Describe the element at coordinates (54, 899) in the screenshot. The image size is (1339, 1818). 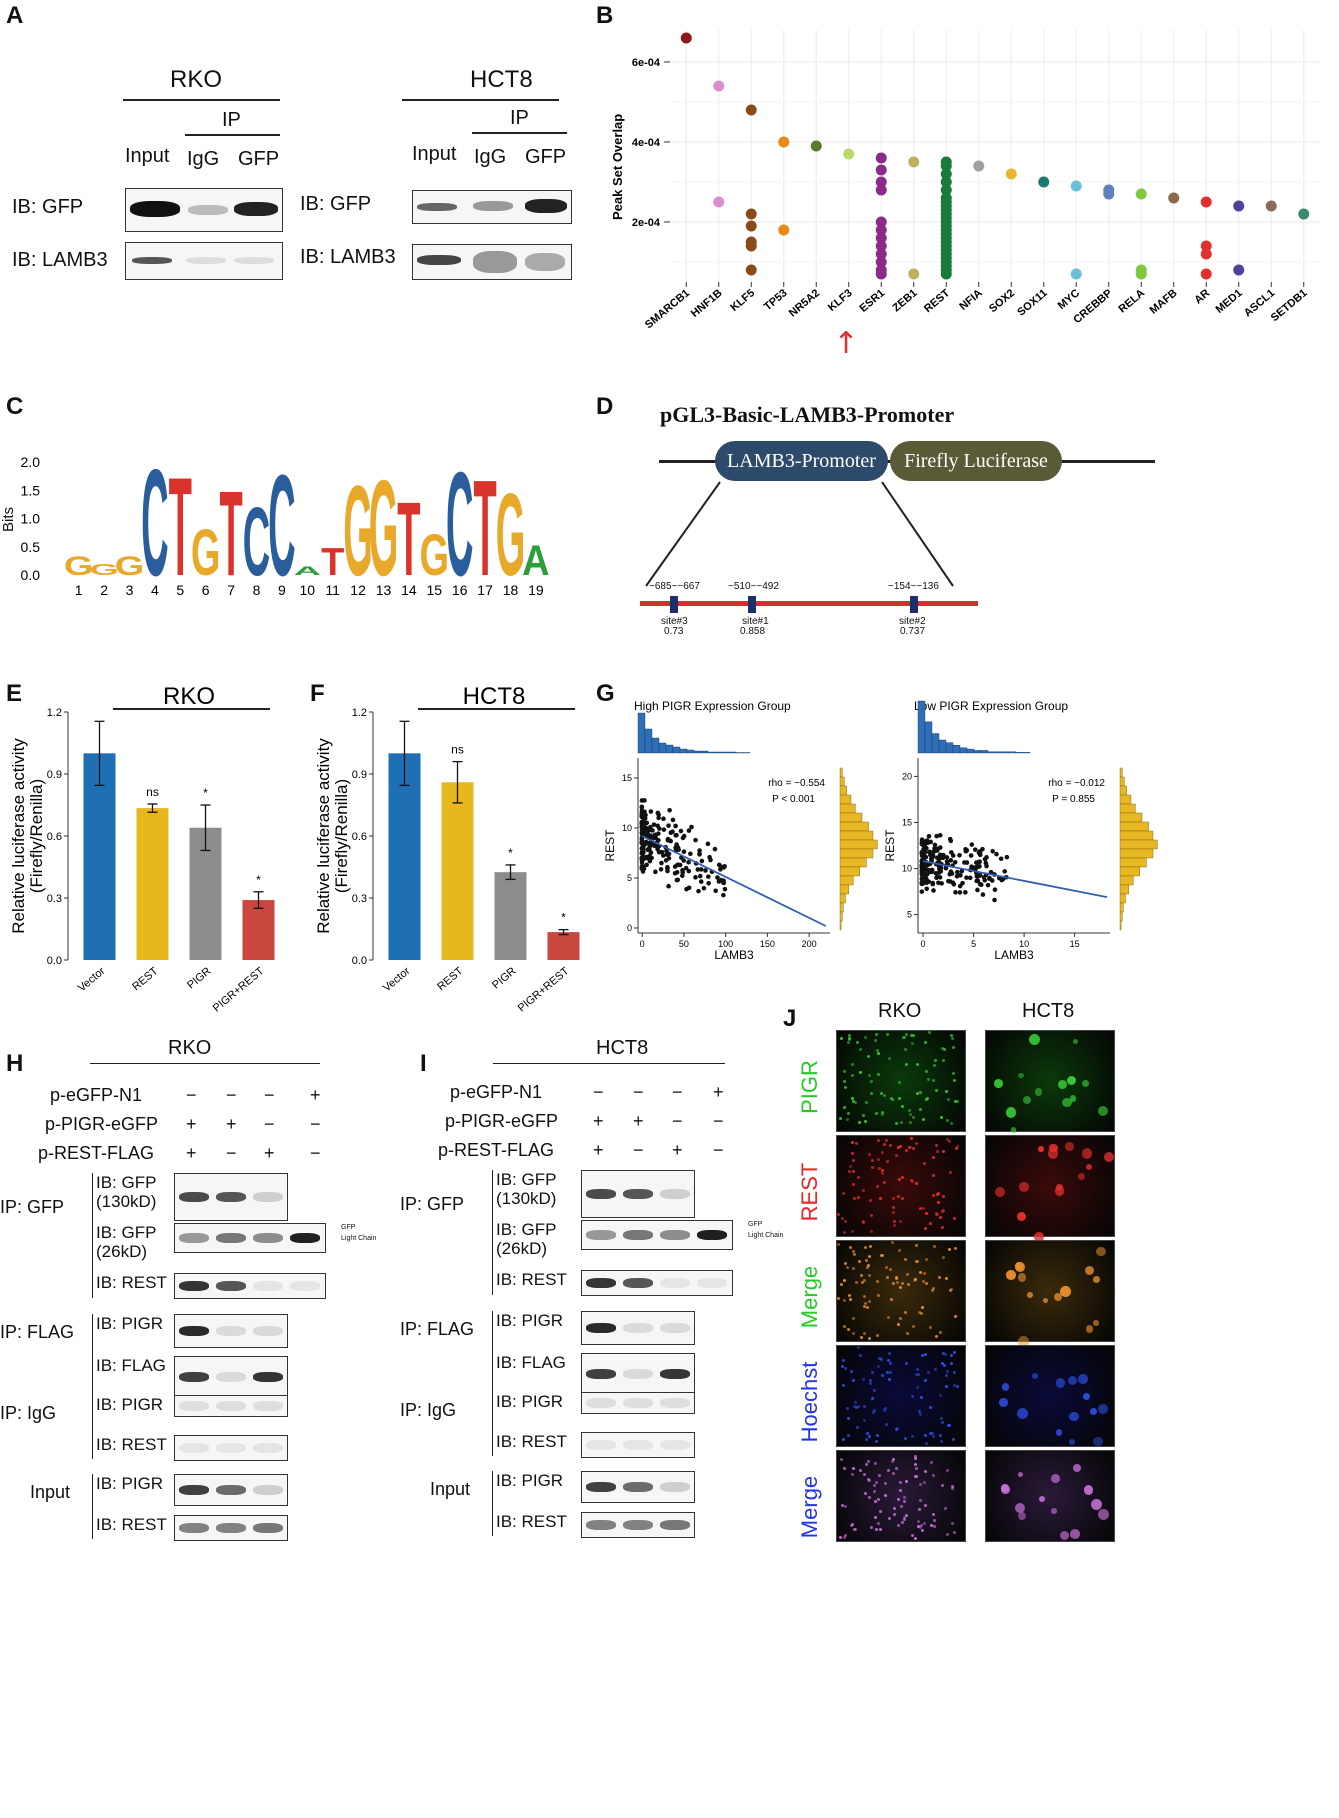
I see `chart-e-ytick: 0.3` at that location.